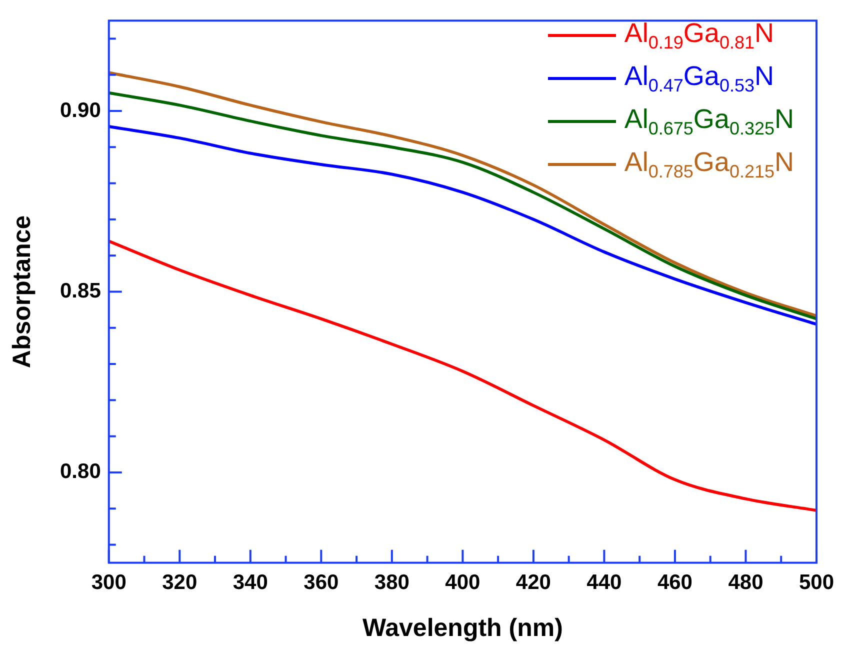  Describe the element at coordinates (321, 582) in the screenshot. I see `x-tick-label: 360` at that location.